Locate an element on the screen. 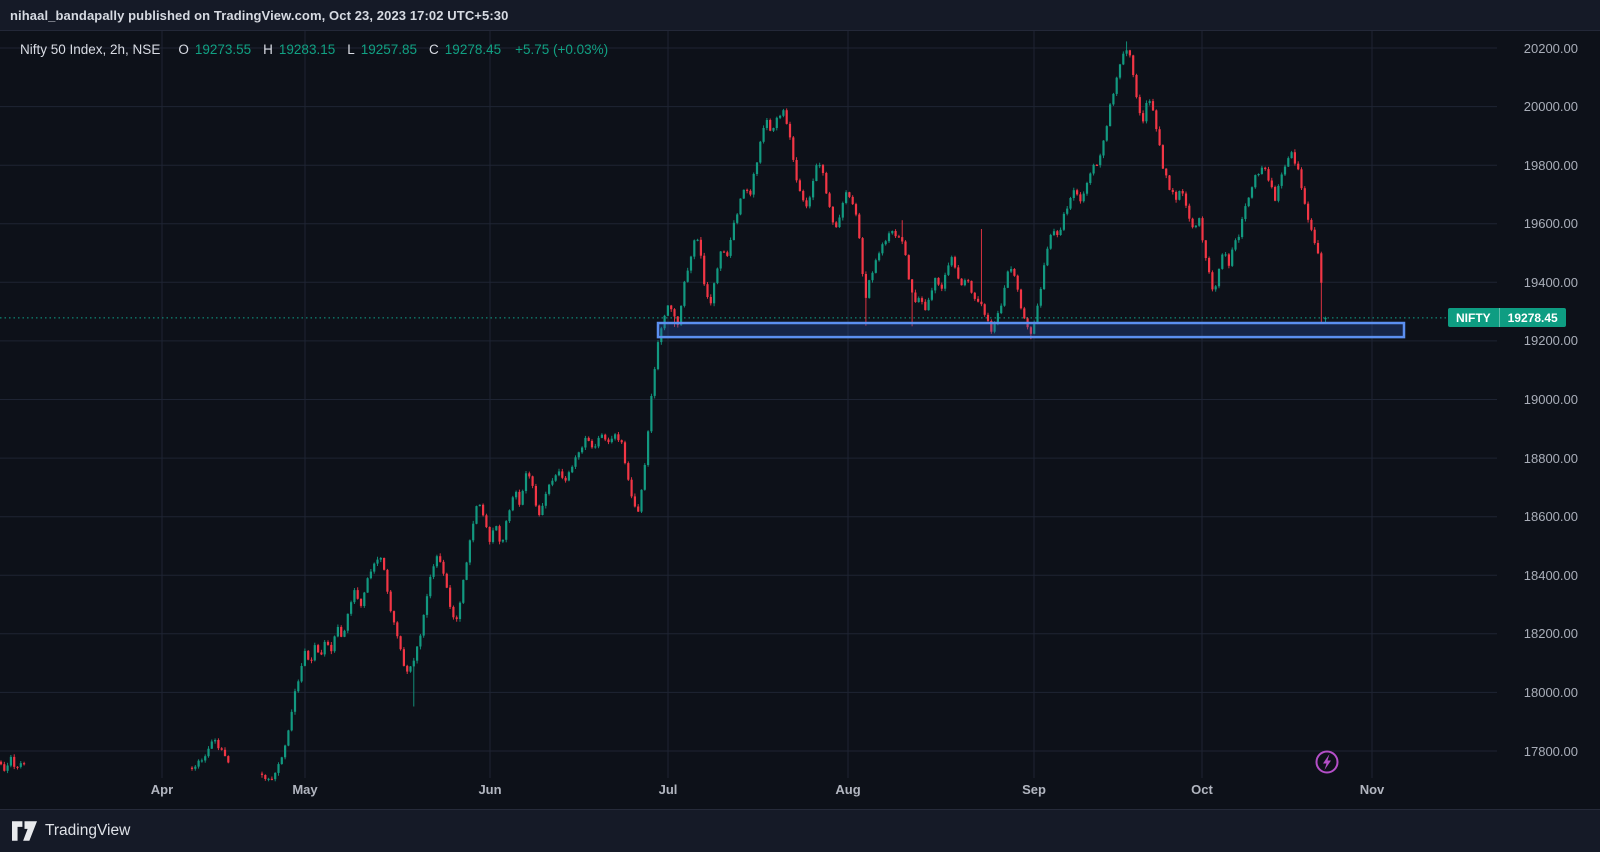 This screenshot has height=852, width=1600. month-label: Sep is located at coordinates (1034, 789).